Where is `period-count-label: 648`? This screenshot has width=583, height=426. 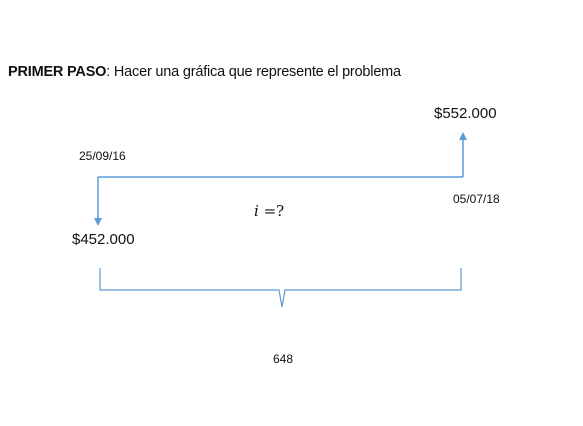
period-count-label: 648 is located at coordinates (283, 359).